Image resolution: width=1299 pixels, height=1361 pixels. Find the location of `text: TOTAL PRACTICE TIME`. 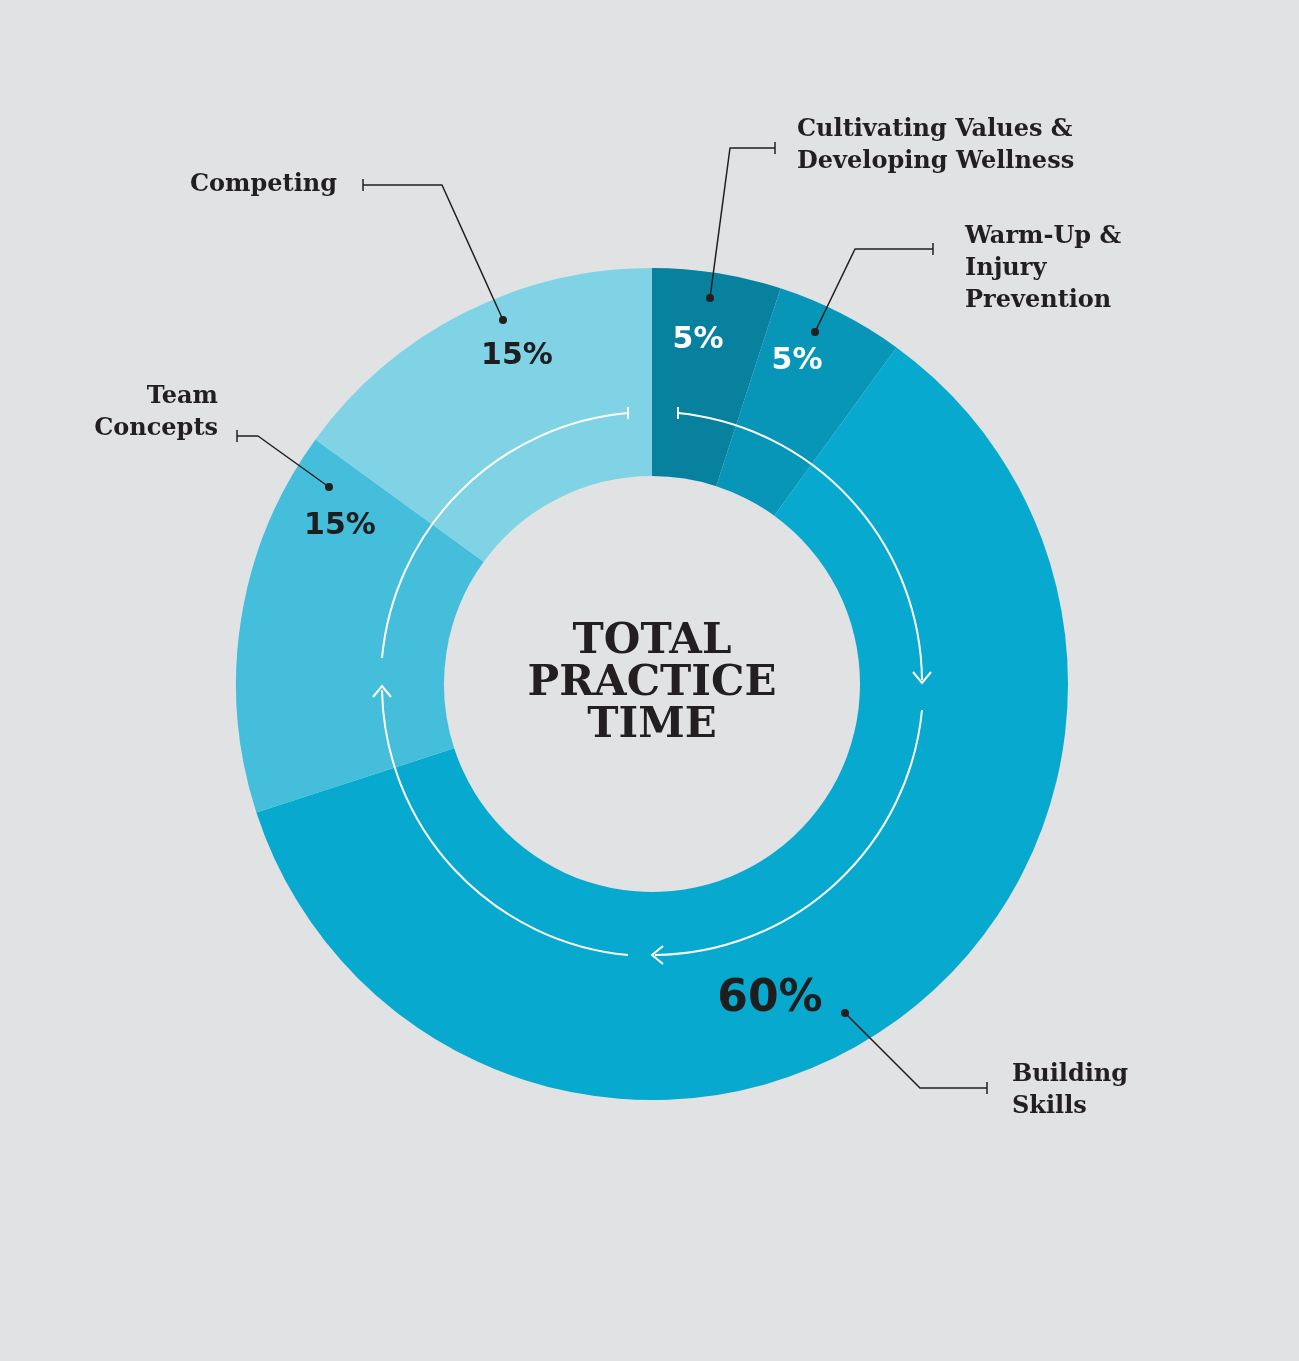

text: TOTAL PRACTICE TIME is located at coordinates (652, 680).